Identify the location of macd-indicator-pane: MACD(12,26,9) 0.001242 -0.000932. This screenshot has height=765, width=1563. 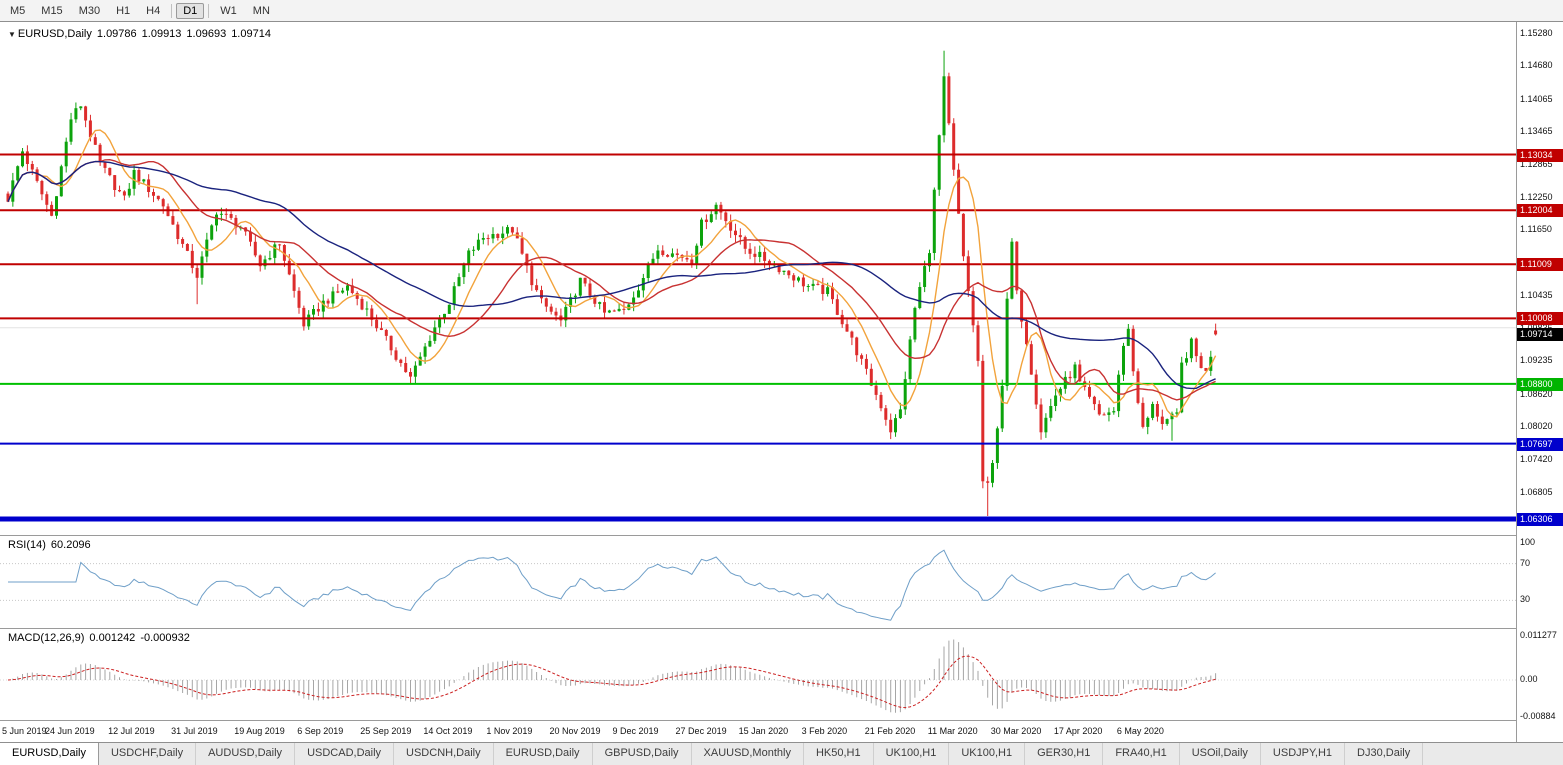
(758, 674).